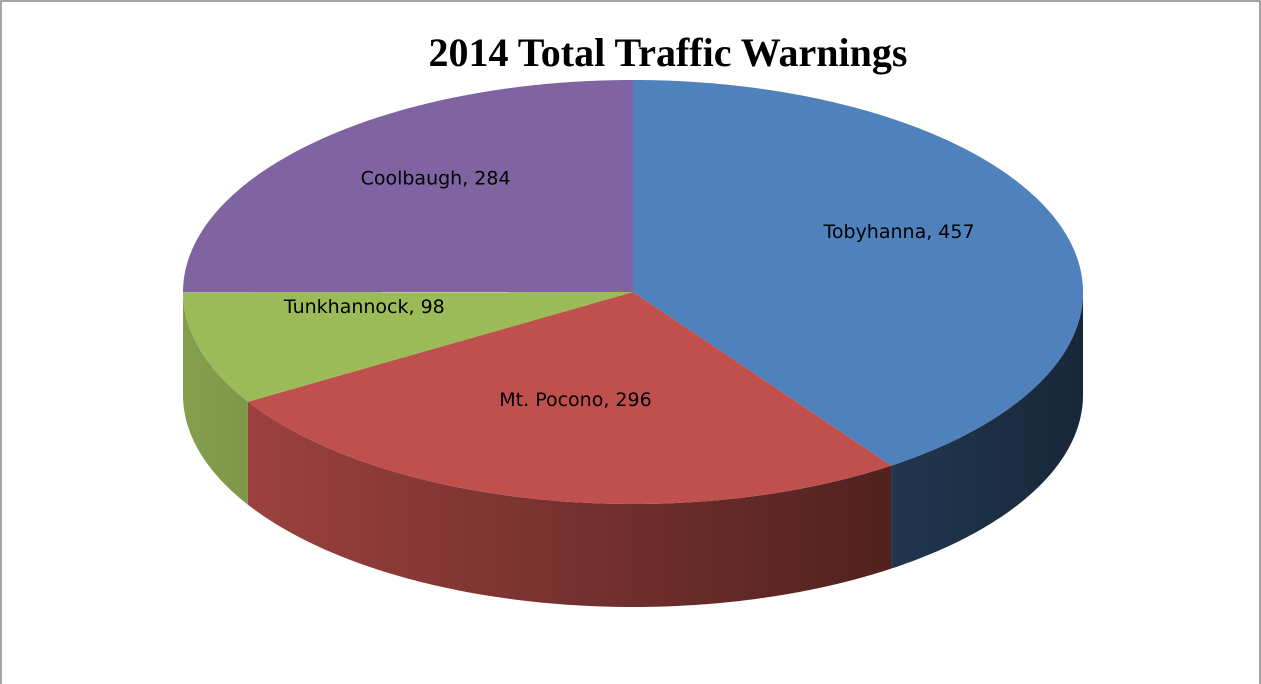  What do you see at coordinates (436, 179) in the screenshot?
I see `data-label: Coolbaugh, 284` at bounding box center [436, 179].